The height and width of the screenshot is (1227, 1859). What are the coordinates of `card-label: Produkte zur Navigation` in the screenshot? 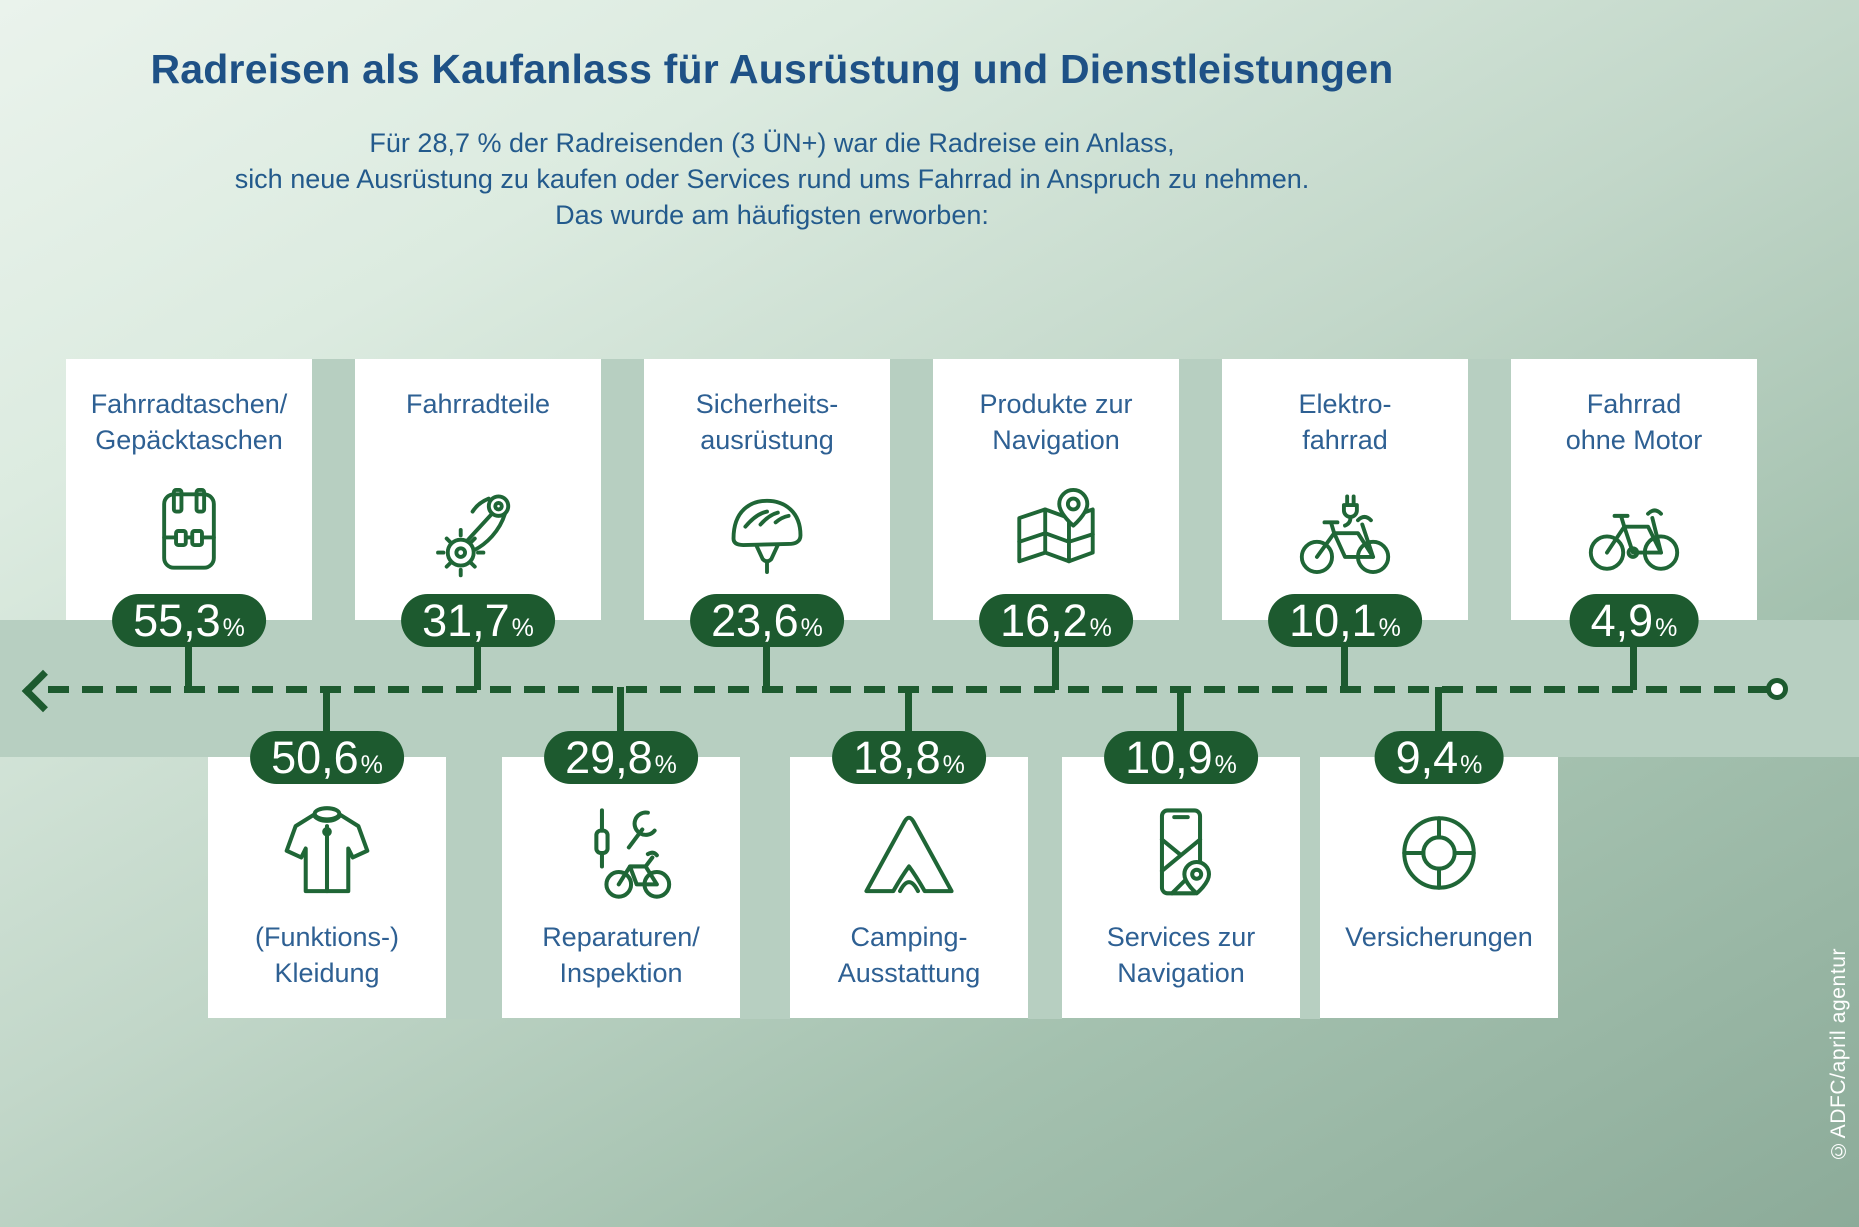 It's located at (1056, 422).